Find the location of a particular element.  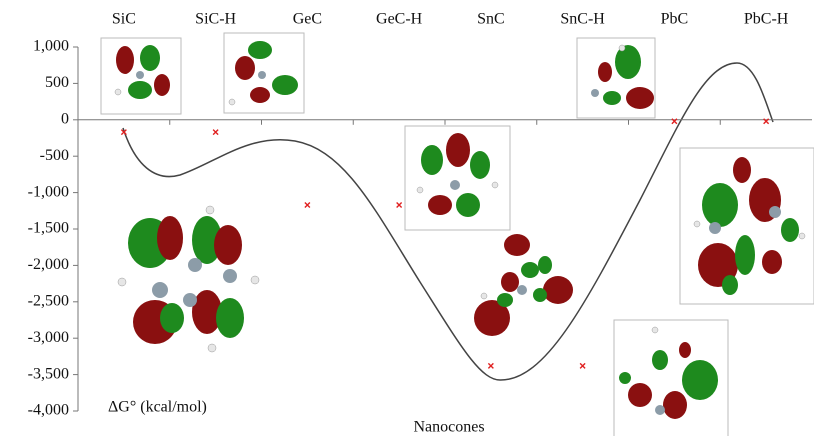

y-tick-label: 1,000 is located at coordinates (51, 46).